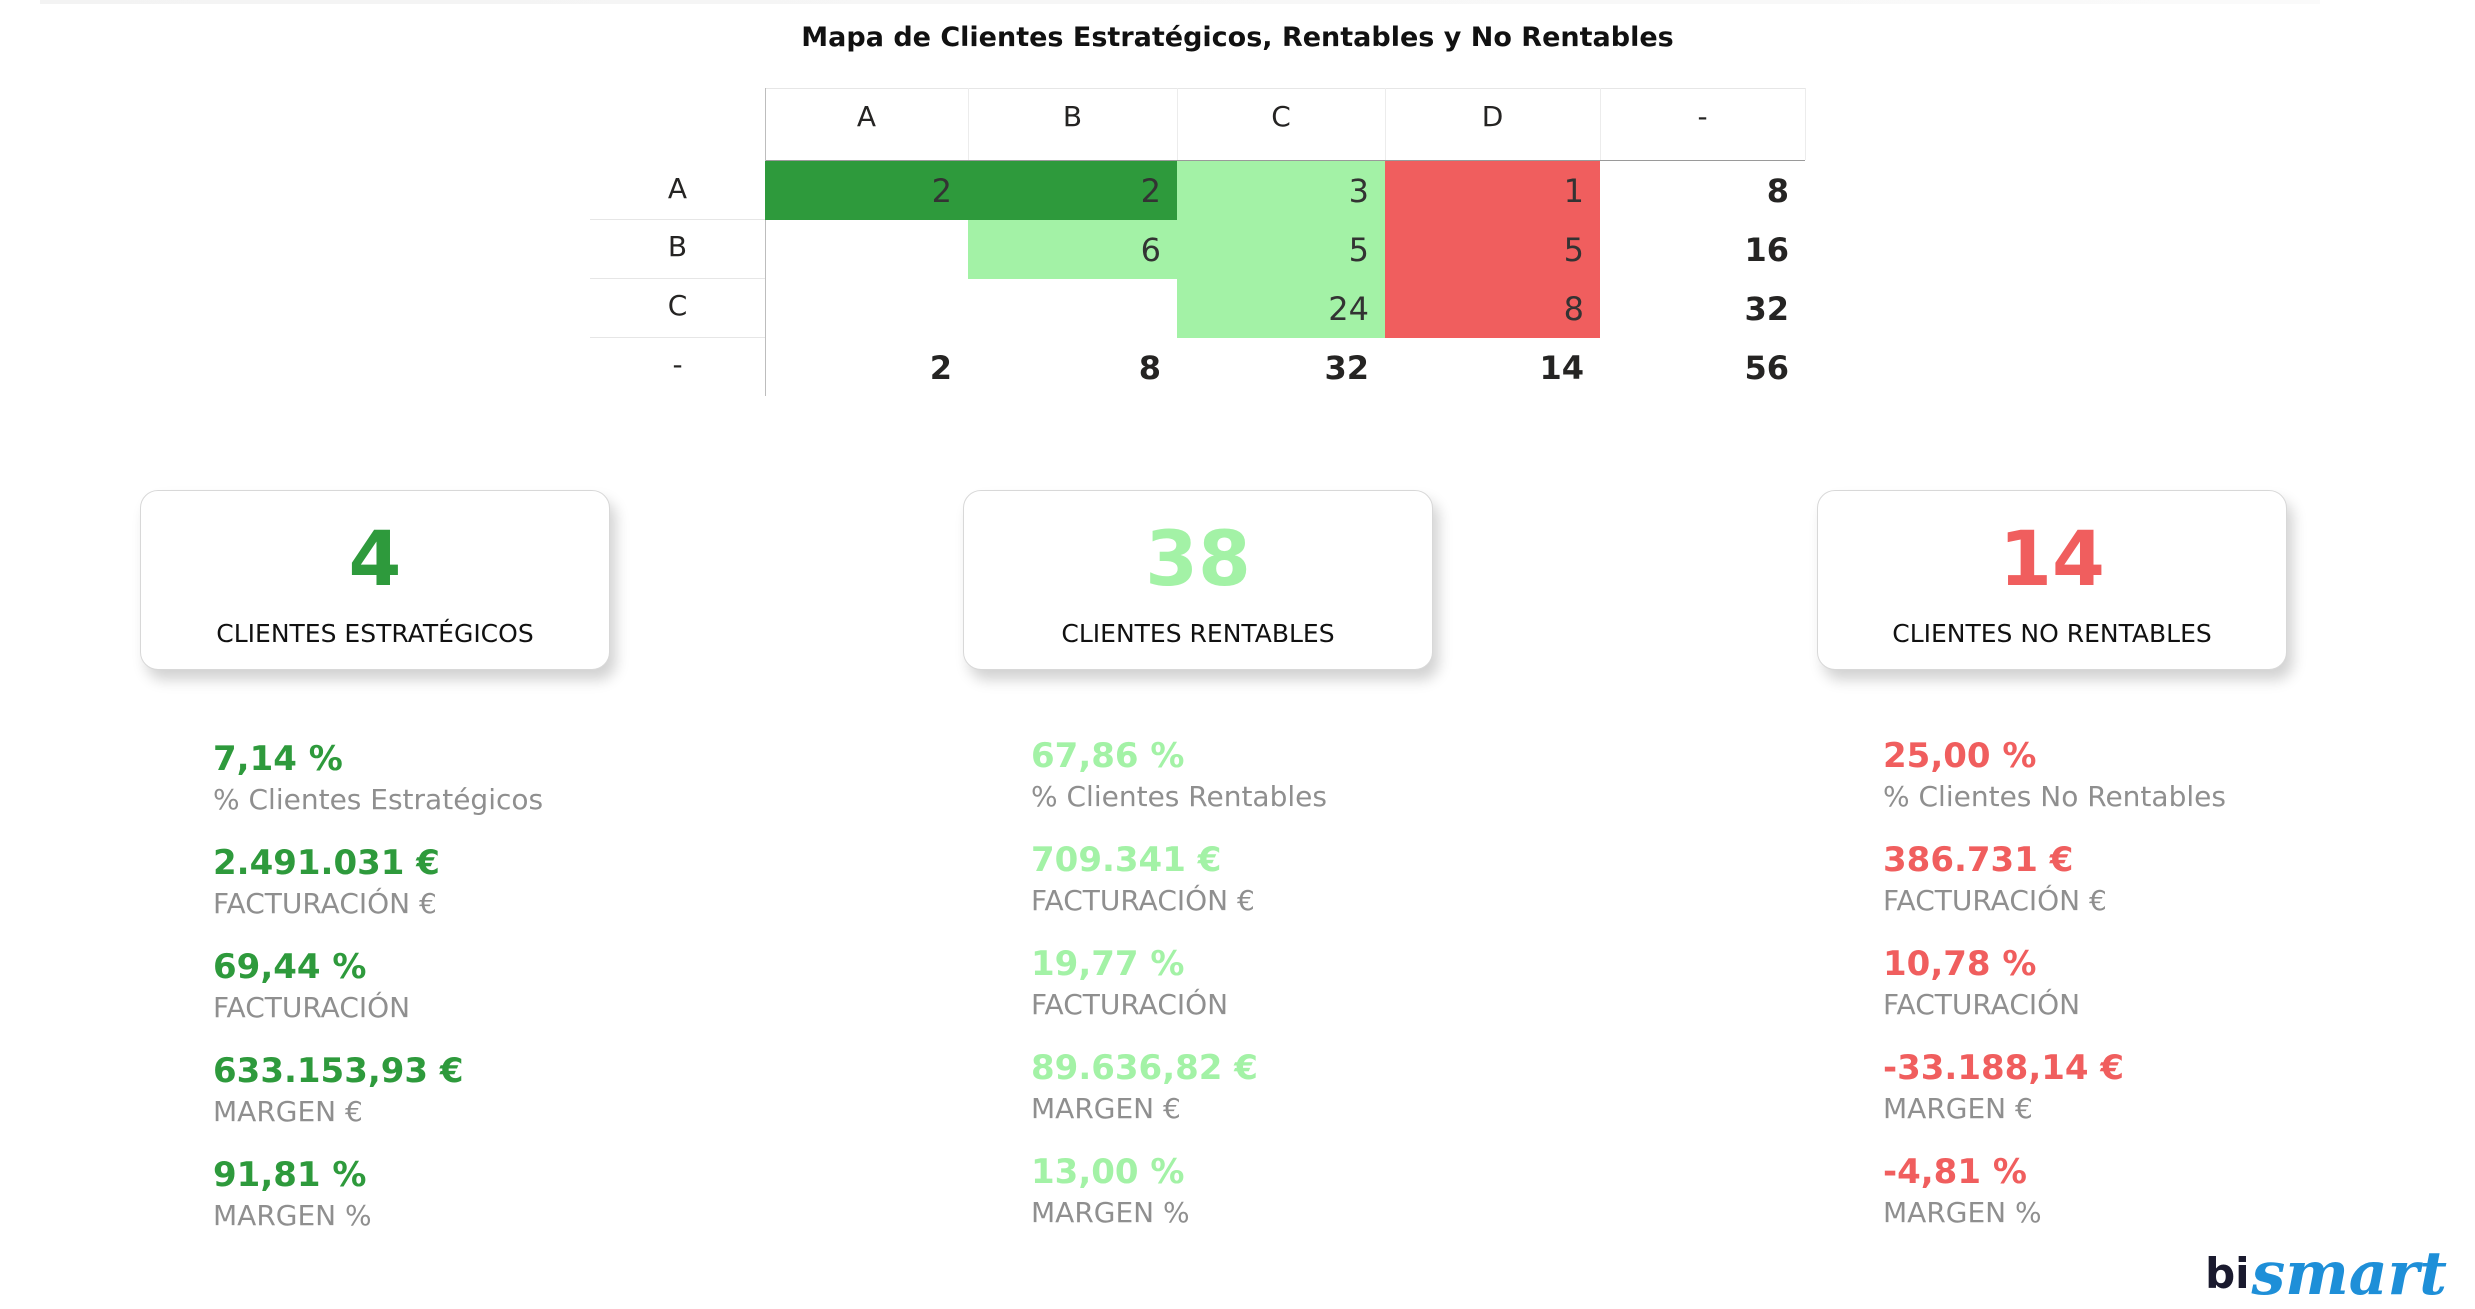 The width and height of the screenshot is (2475, 1309). Describe the element at coordinates (1072, 116) in the screenshot. I see `col-header-b: B` at that location.